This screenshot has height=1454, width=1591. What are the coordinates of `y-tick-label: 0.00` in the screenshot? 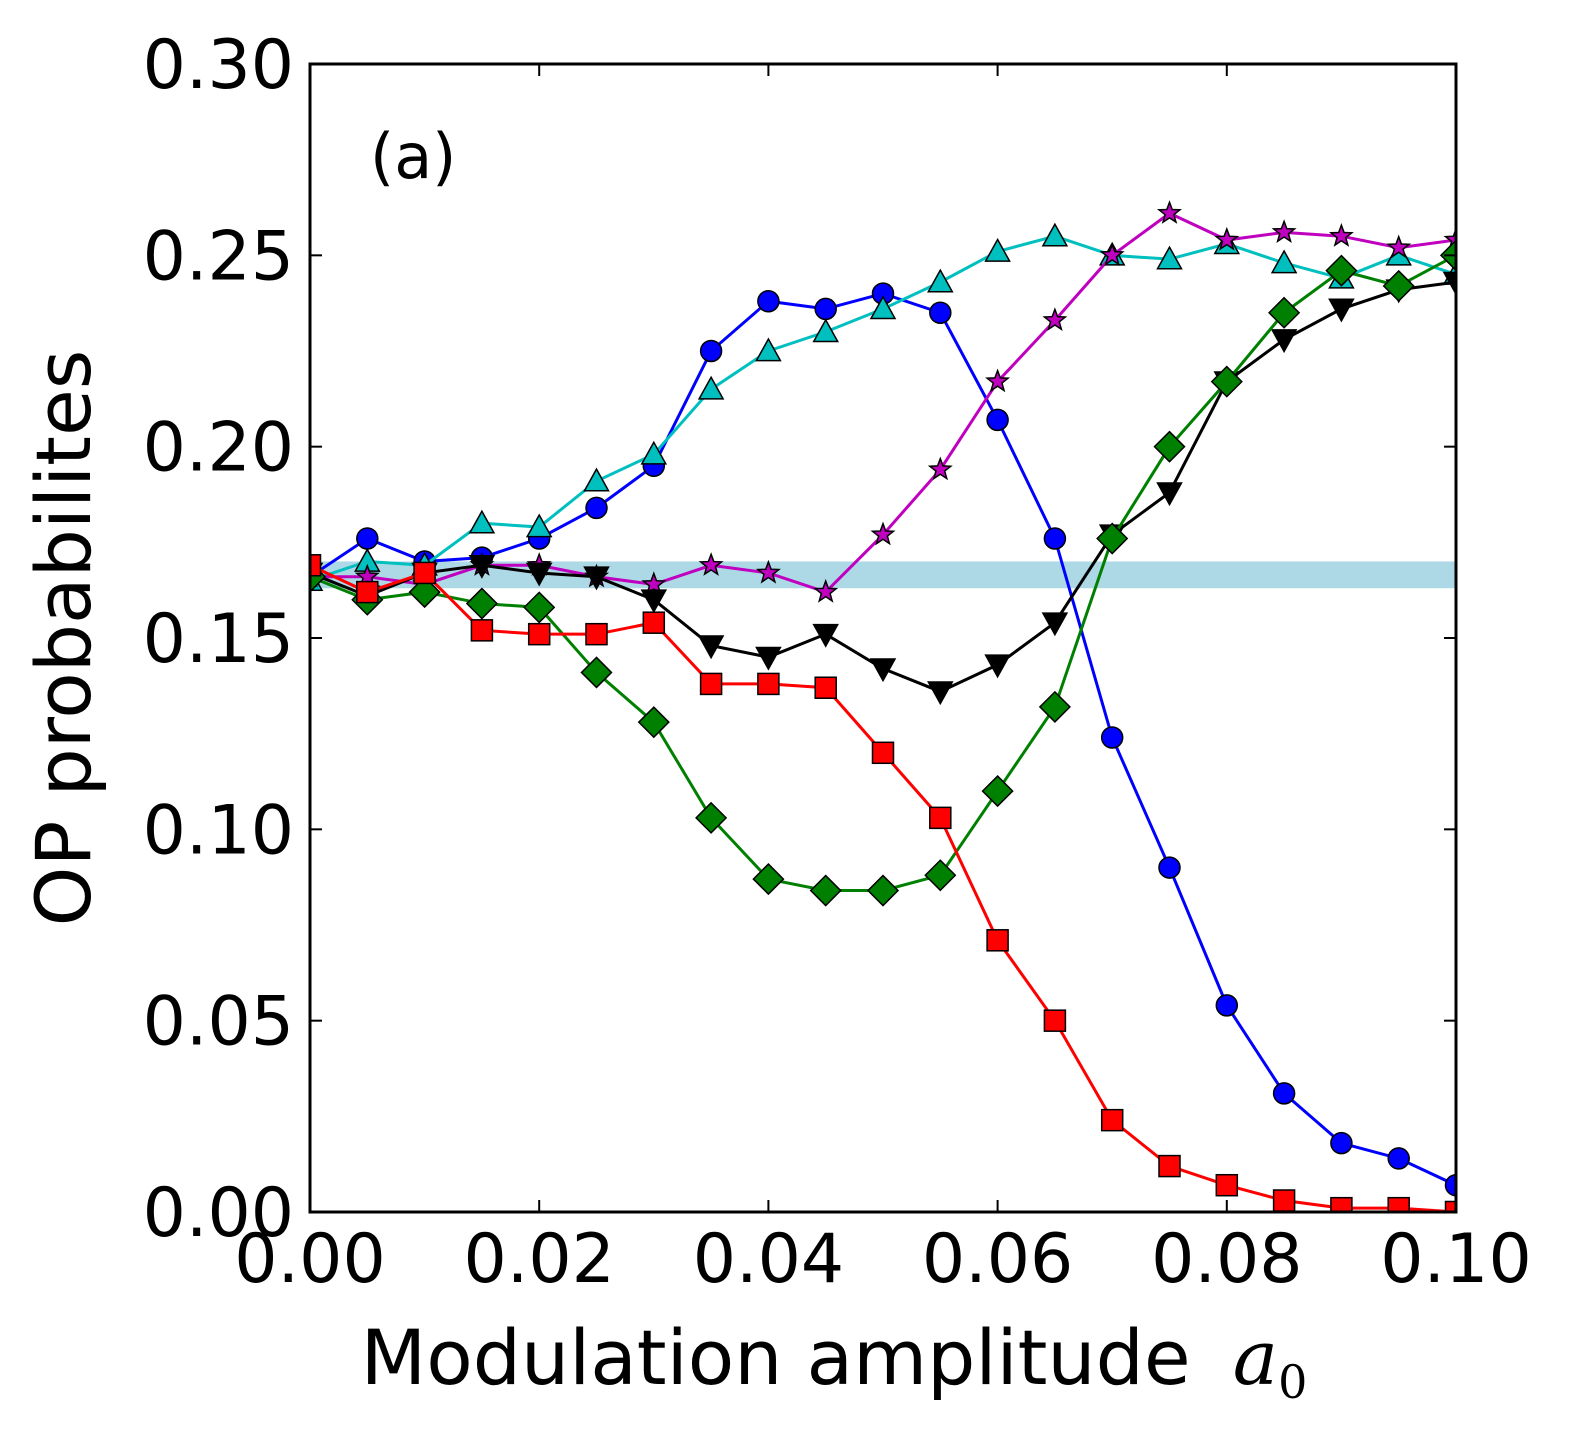 It's located at (218, 1213).